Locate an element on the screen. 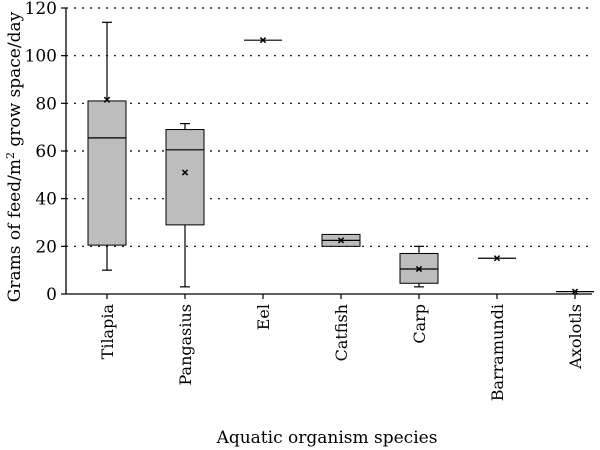  box-axolotls is located at coordinates (575, 291).